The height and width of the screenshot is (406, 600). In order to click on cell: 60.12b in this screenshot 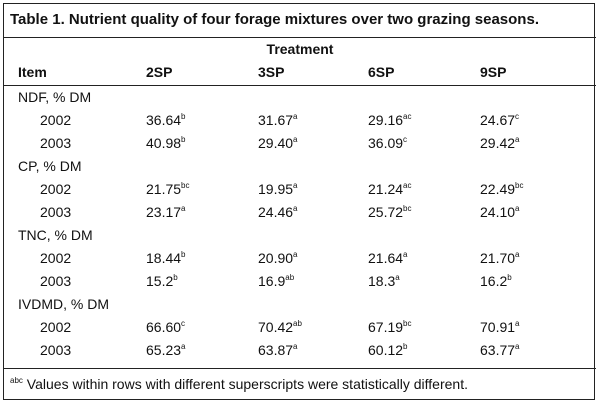, I will do `click(388, 350)`.